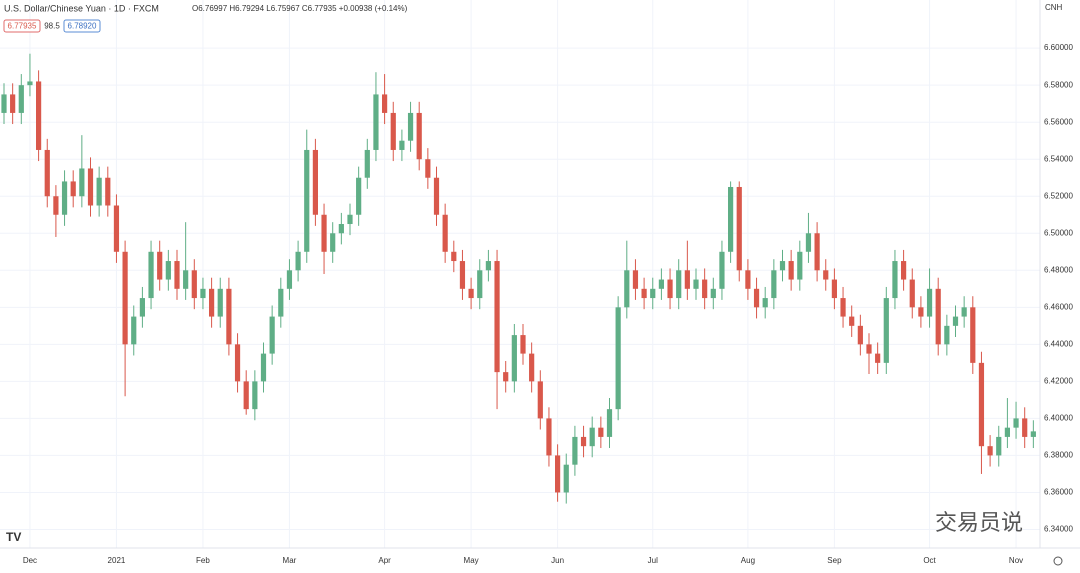 The image size is (1080, 573). I want to click on x-tick-label: Oct, so click(929, 560).